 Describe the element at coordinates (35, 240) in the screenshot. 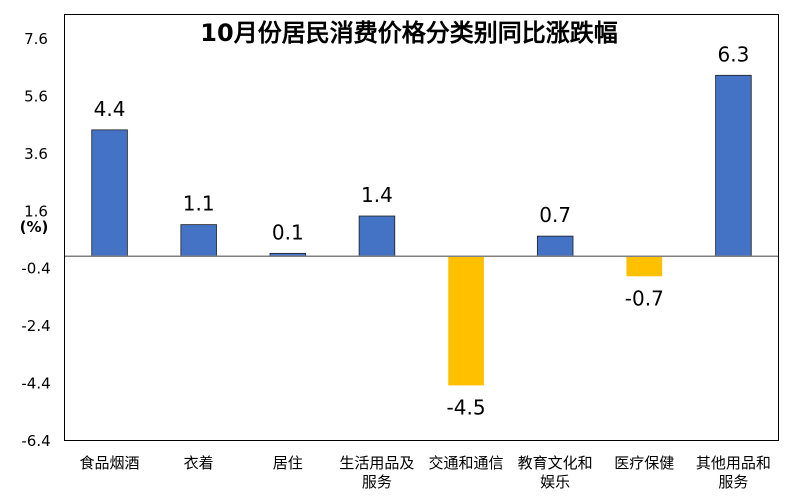

I see `y-tick-labels: 7.6 5.6 3.6 1.6 -0.4 -2.4 -4.4 -6.4` at that location.